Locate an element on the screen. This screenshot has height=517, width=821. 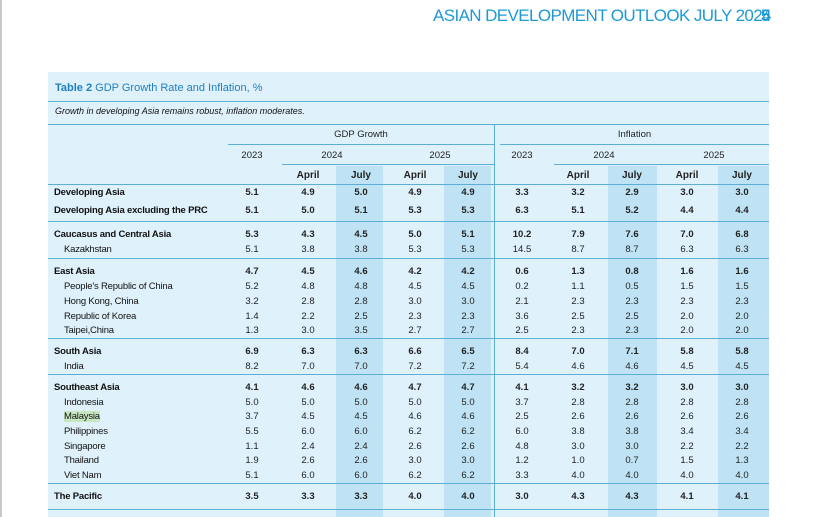
table-cell: 1.1 is located at coordinates (252, 446).